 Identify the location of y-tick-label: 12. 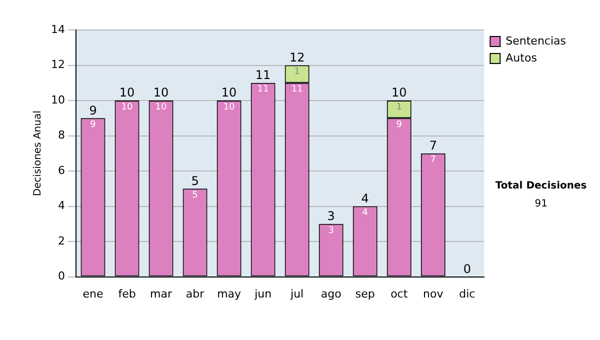
(57, 65).